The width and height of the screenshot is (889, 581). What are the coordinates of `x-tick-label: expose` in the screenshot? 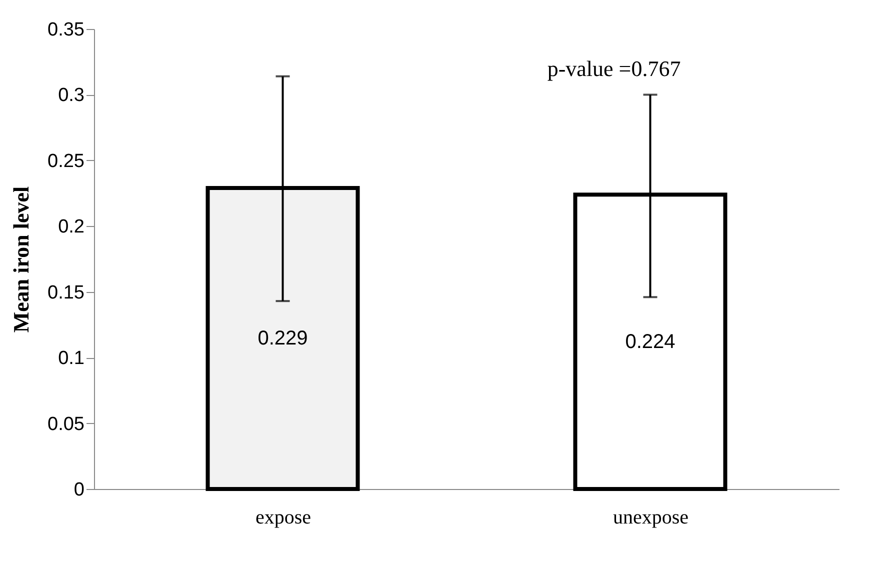 It's located at (283, 517).